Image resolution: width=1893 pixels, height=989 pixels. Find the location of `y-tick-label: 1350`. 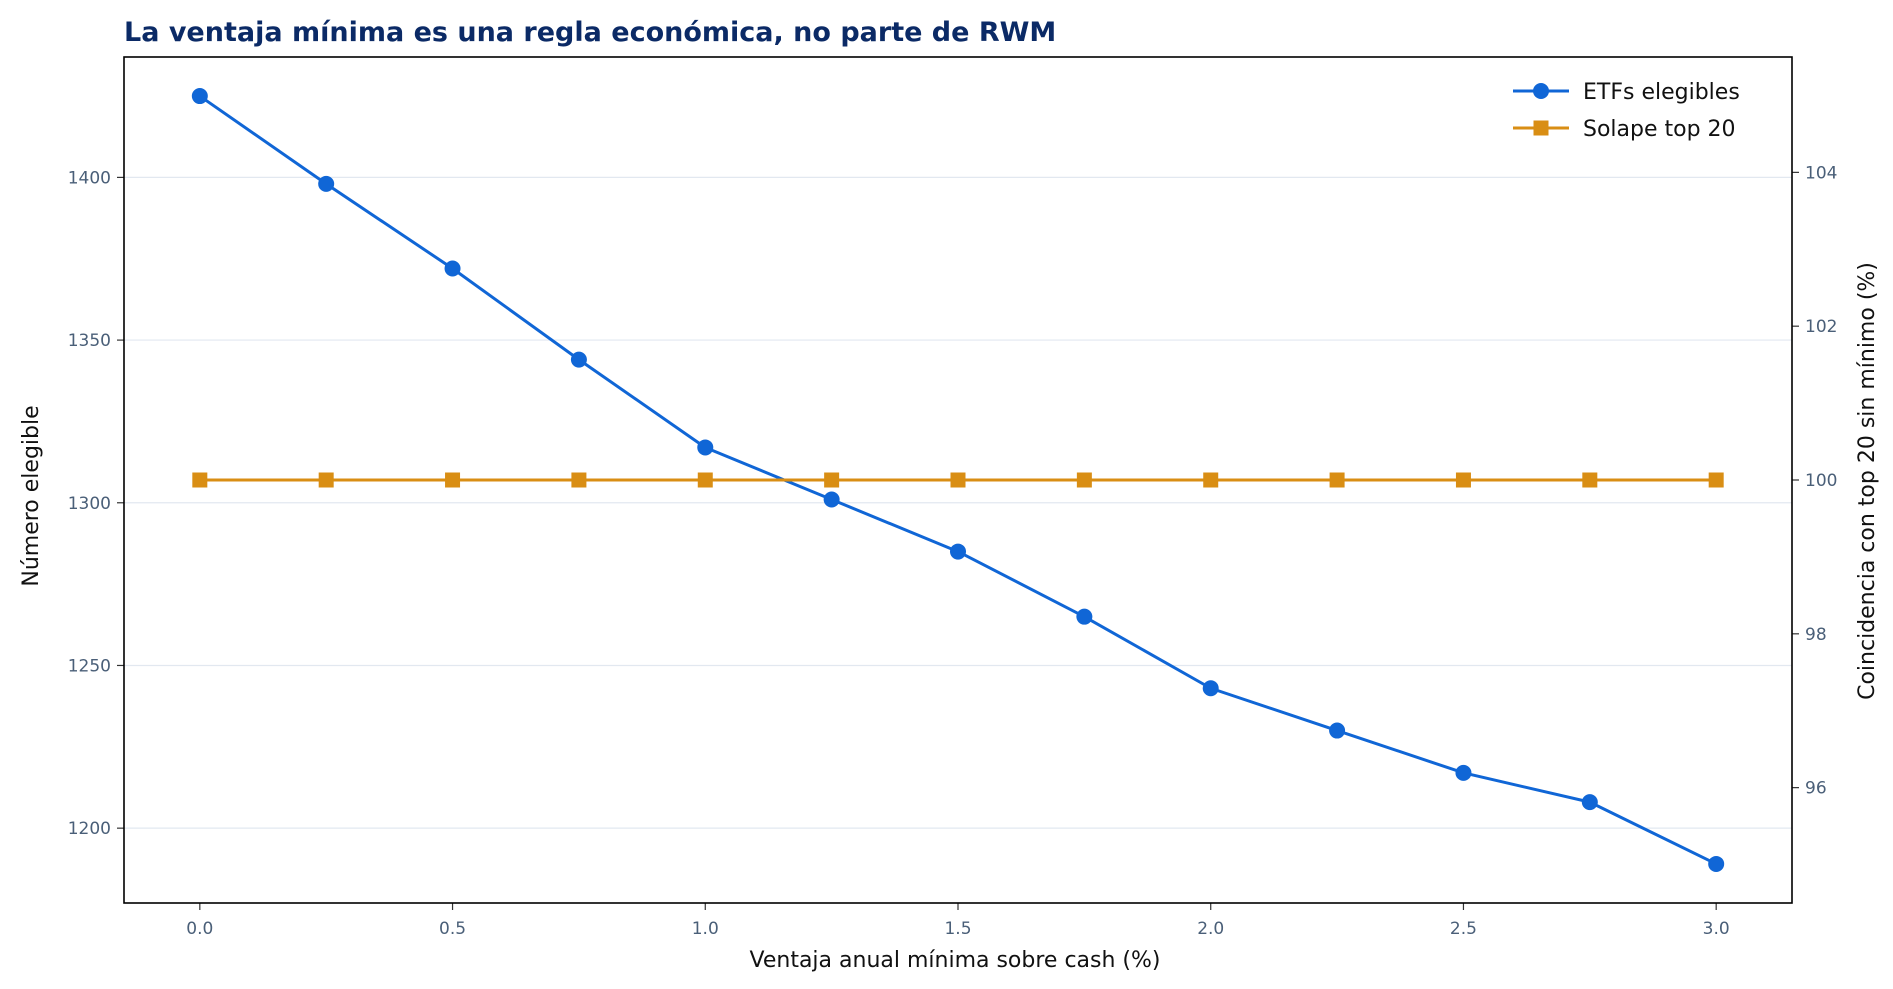

y-tick-label: 1350 is located at coordinates (89, 341).